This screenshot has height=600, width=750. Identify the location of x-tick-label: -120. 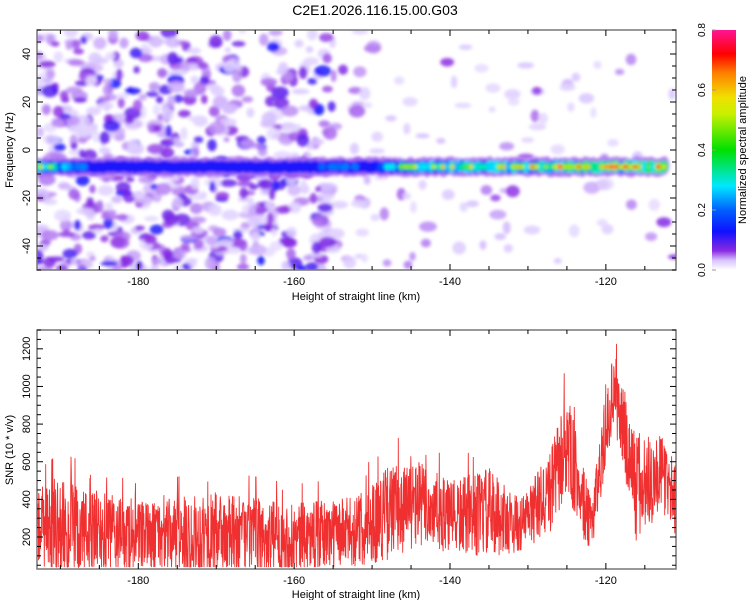
(606, 282).